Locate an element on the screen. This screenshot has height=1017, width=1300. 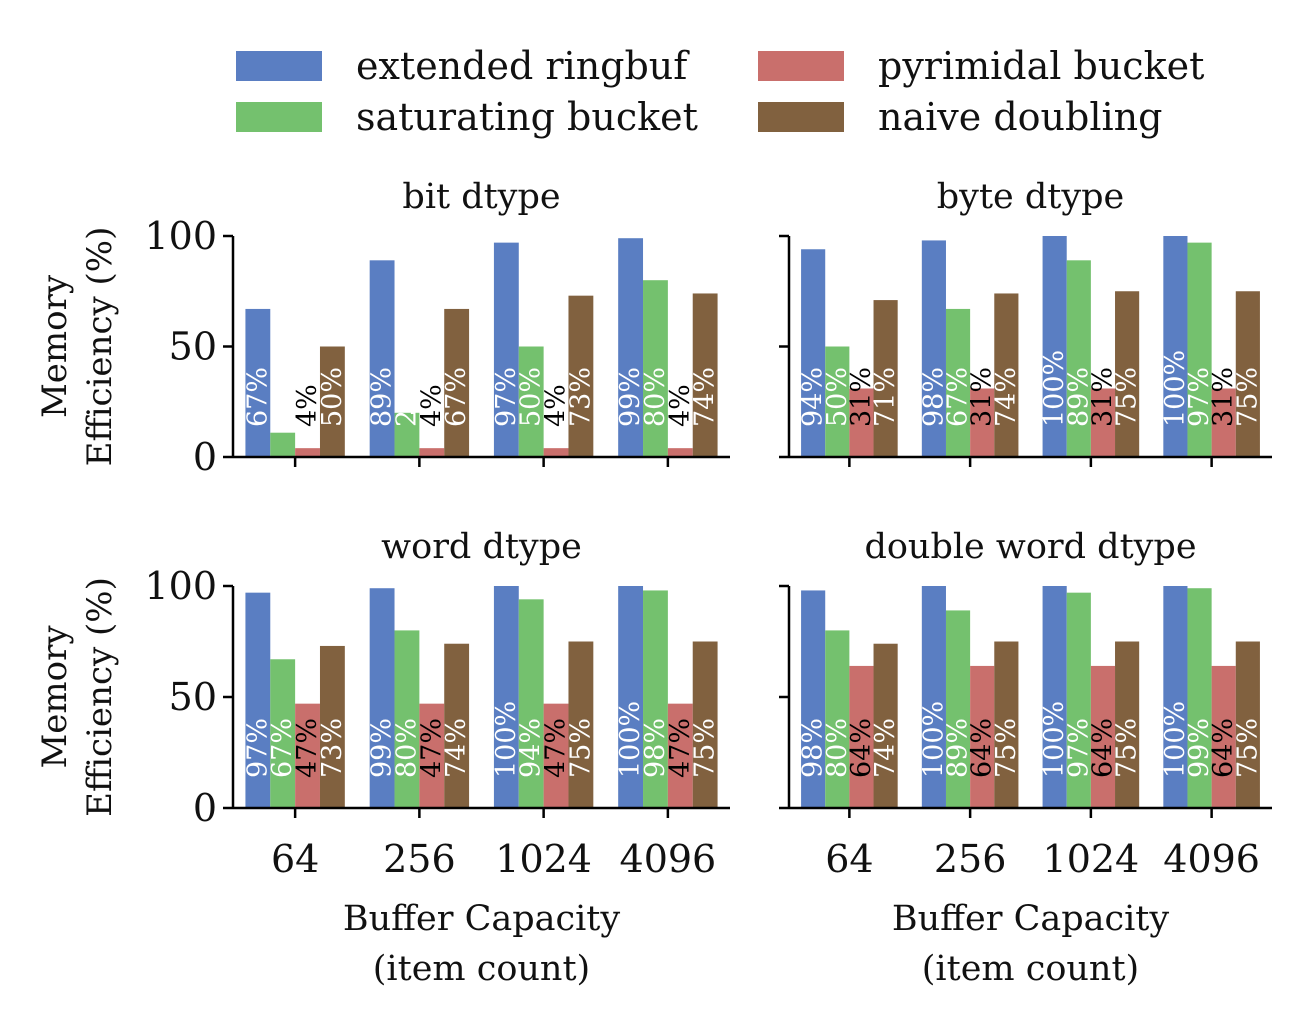
legend-item-naive-doubling: naive doubling is located at coordinates (960, 117).